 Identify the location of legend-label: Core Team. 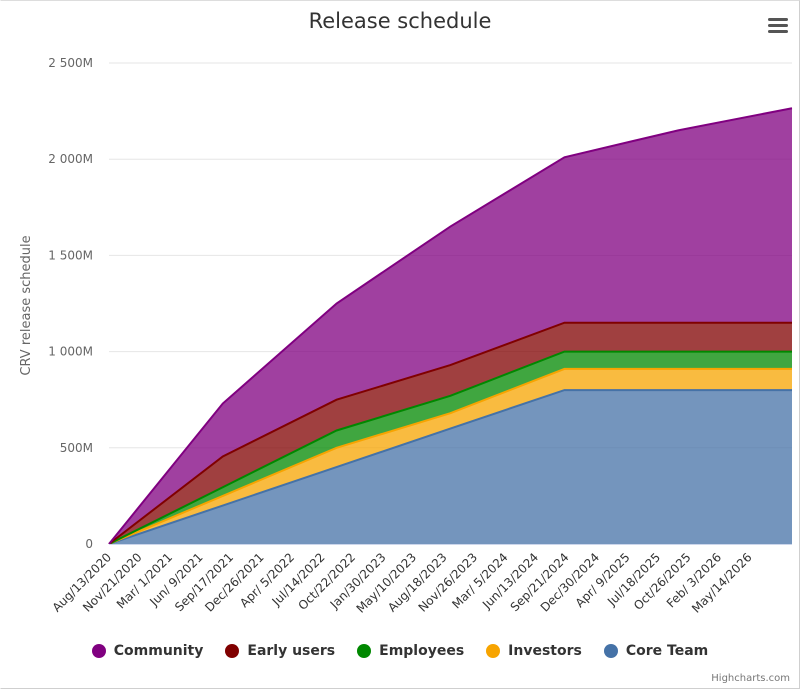
(667, 651).